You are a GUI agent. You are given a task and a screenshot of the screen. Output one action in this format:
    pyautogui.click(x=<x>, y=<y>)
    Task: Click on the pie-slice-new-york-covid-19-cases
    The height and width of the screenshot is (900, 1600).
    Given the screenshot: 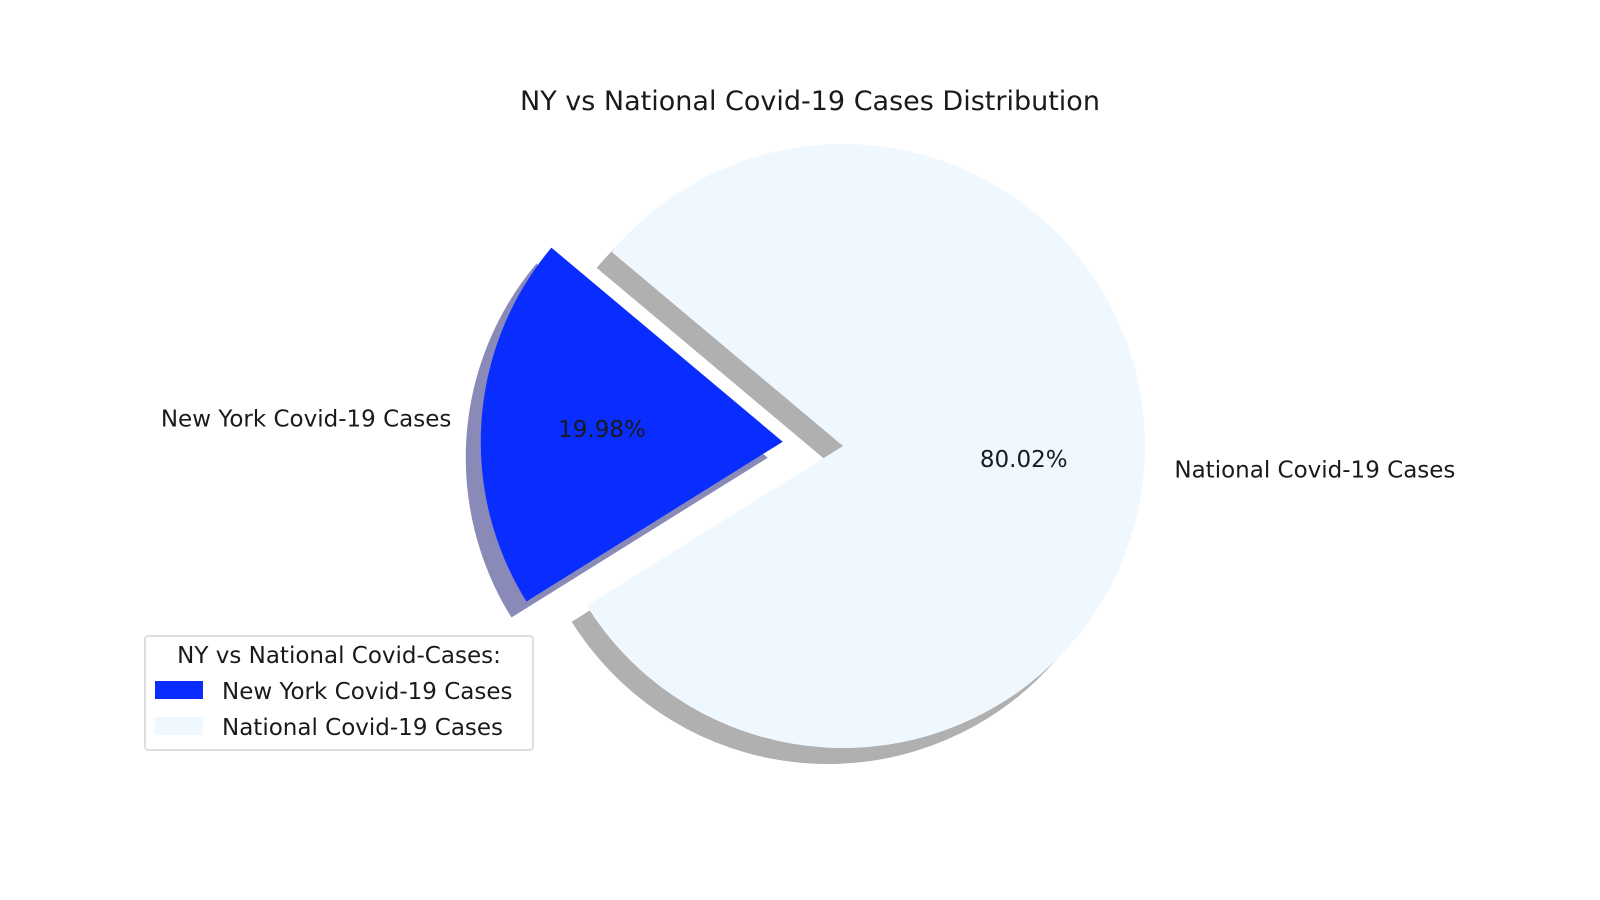 What is the action you would take?
    pyautogui.click(x=631, y=424)
    